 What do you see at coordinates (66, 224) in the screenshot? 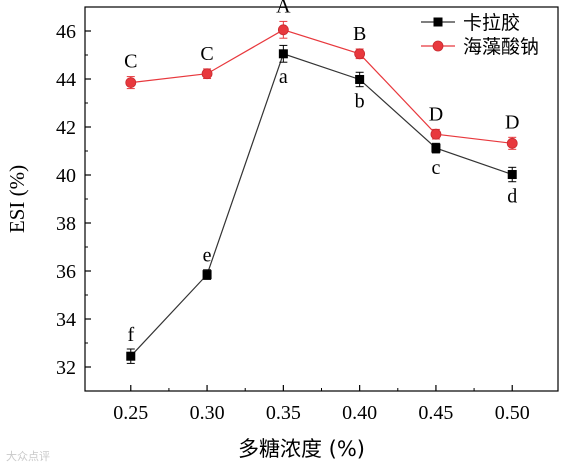
I see `y-tick-label: 38` at bounding box center [66, 224].